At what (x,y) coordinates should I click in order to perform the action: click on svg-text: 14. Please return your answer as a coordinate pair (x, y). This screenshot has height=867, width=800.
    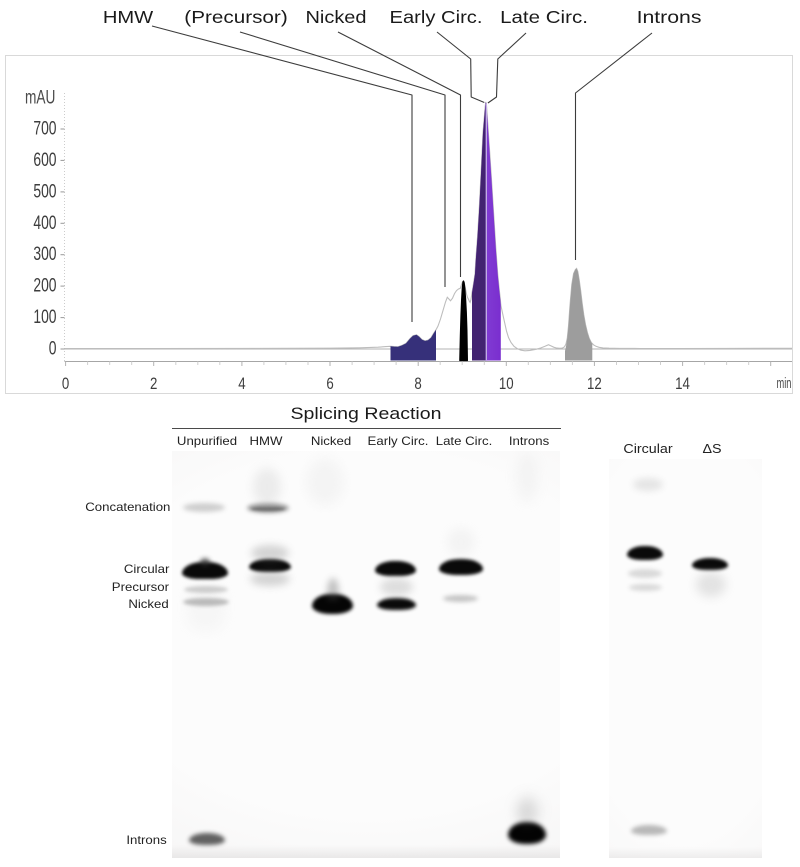
    Looking at the image, I should click on (682, 384).